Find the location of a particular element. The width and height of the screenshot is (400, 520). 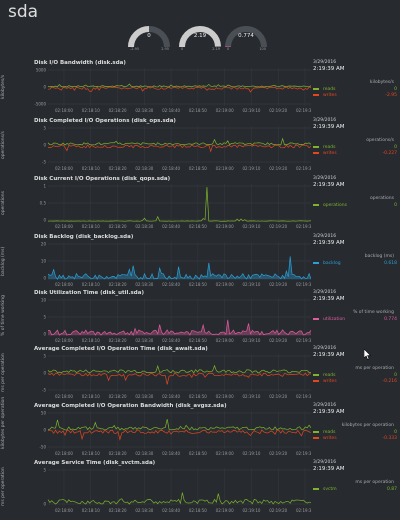

y-tick-label: 50 is located at coordinates (44, 413).